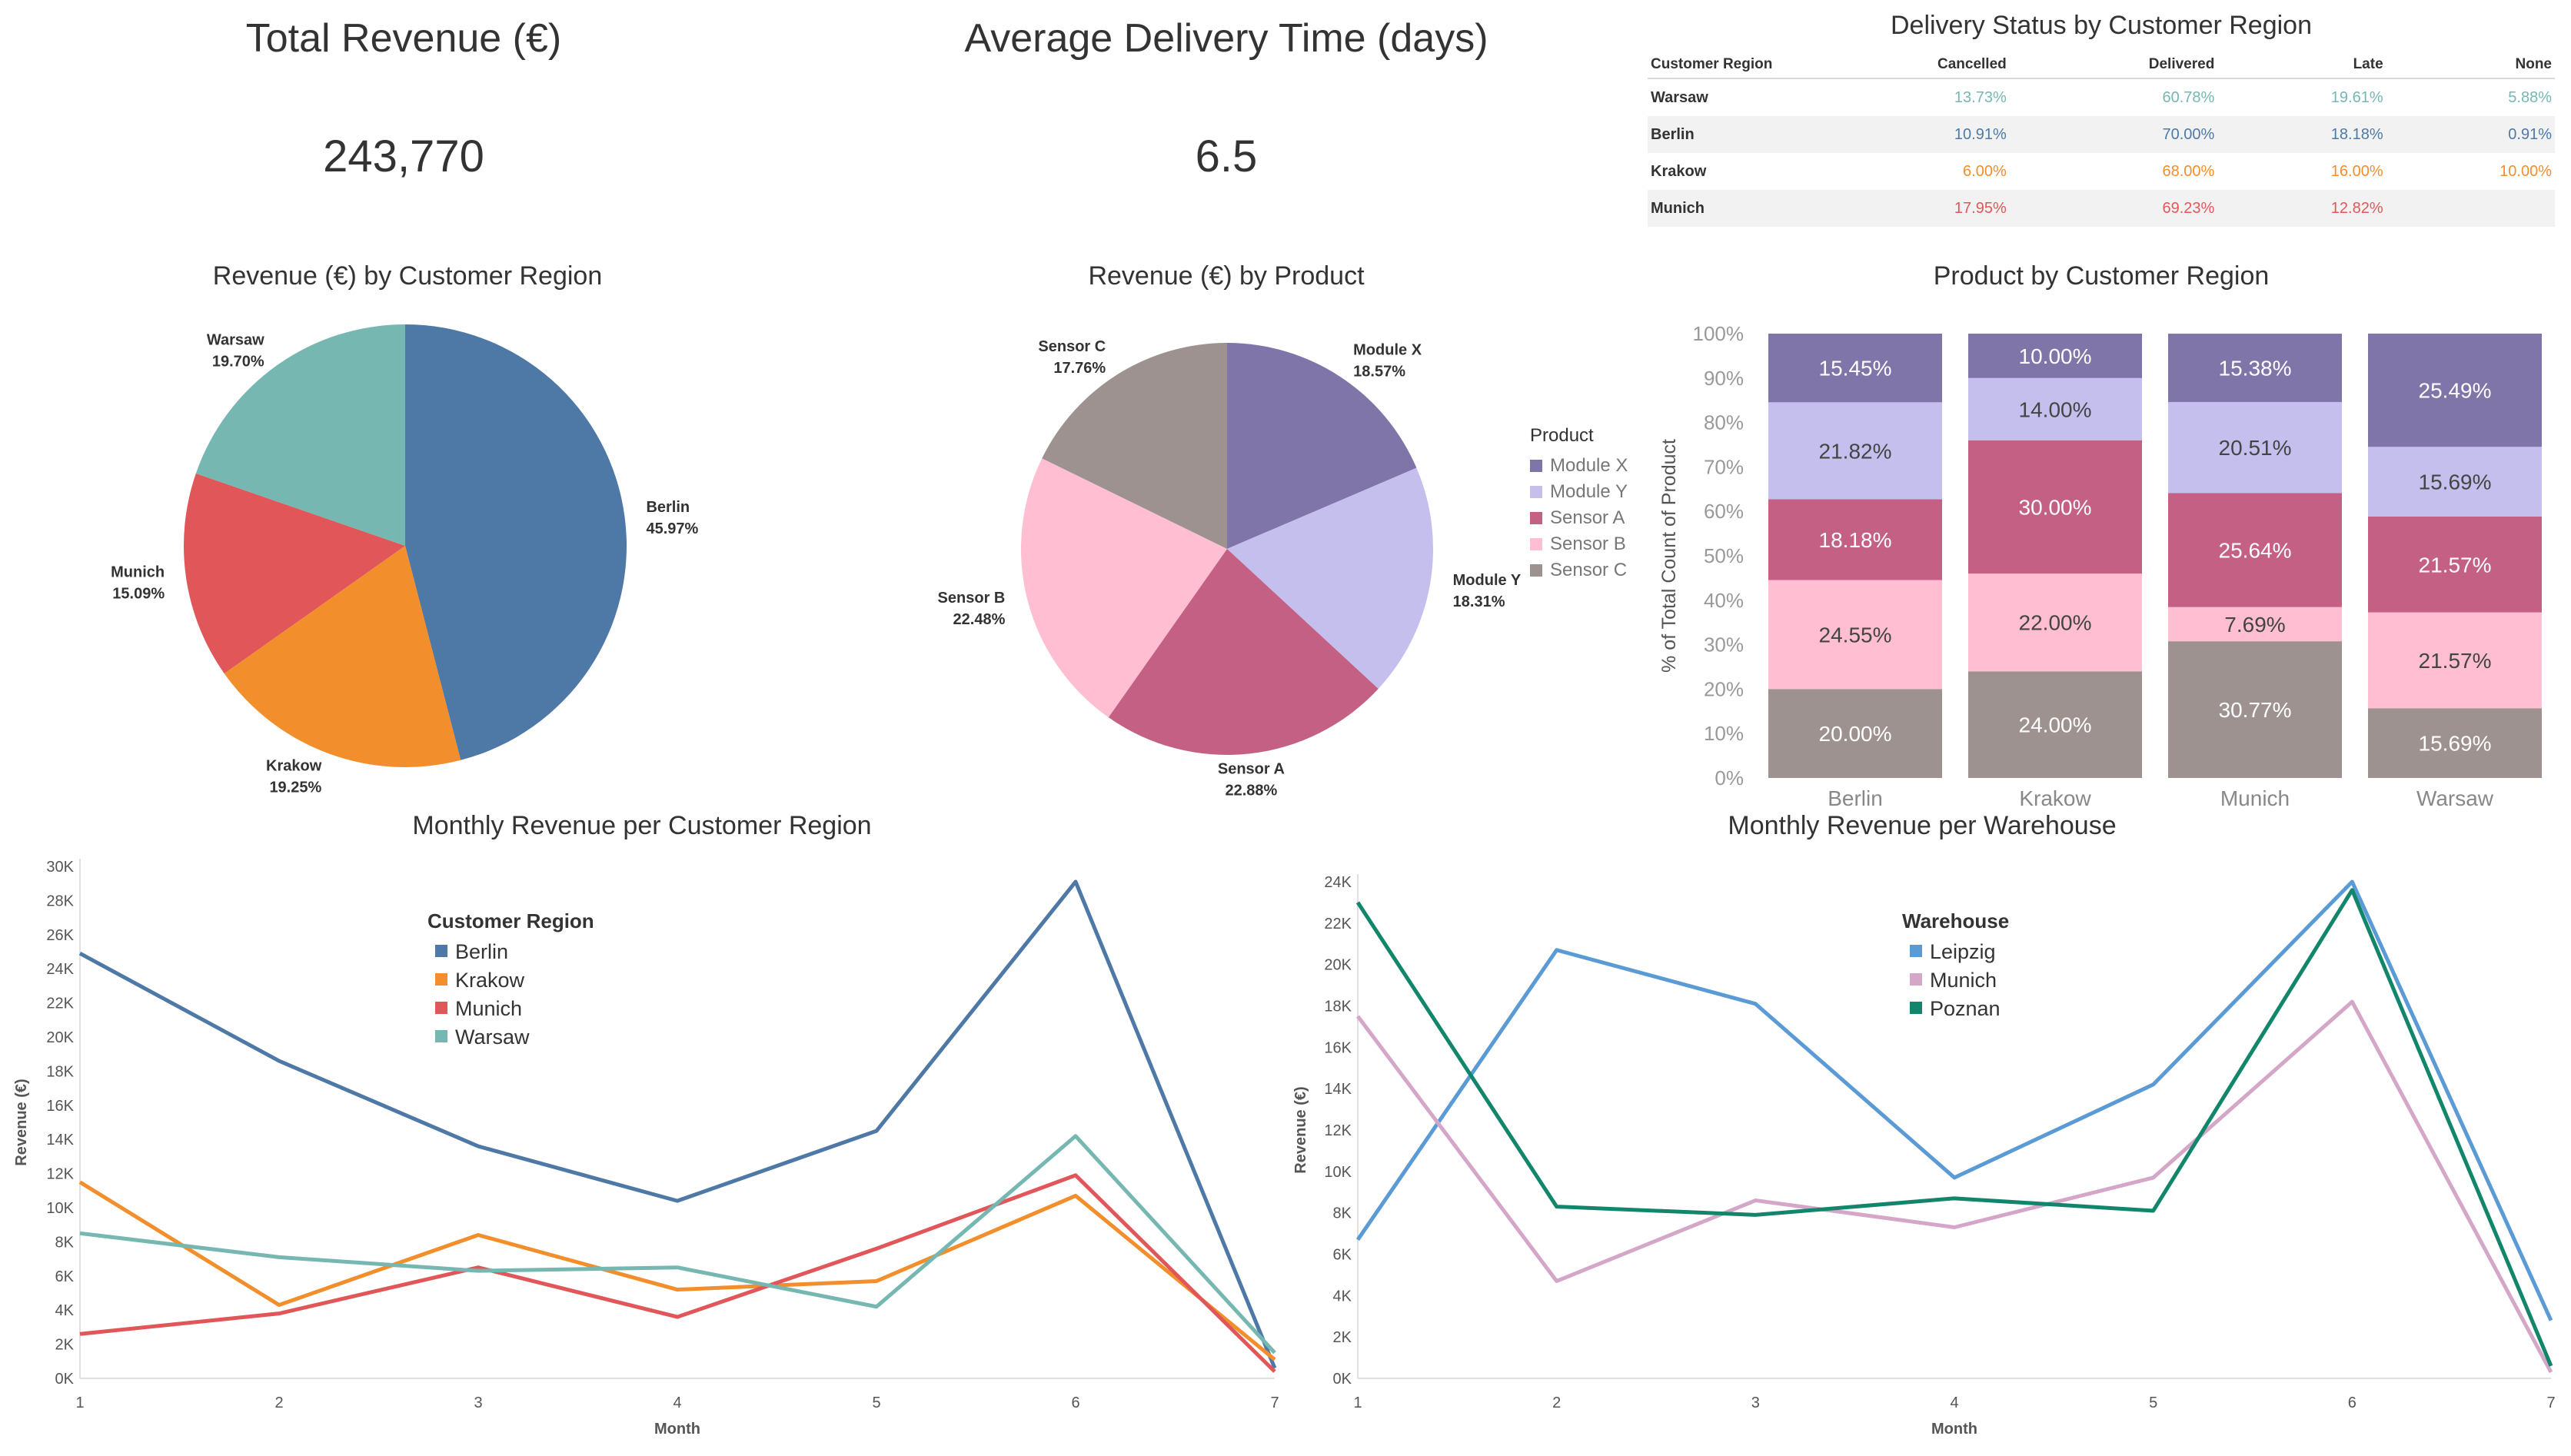 The width and height of the screenshot is (2571, 1456). I want to click on x-tick-label: 7, so click(1274, 1403).